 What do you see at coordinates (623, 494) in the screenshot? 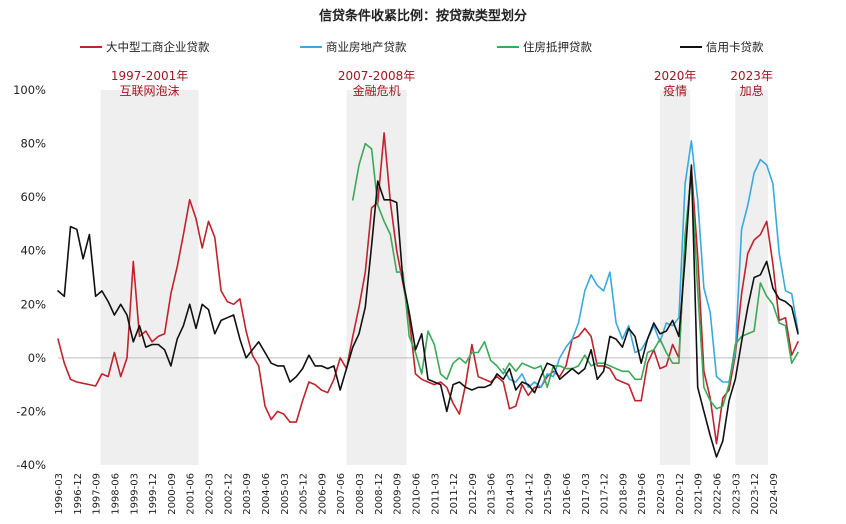
I see `x-tick-label: 2018-09` at bounding box center [623, 494].